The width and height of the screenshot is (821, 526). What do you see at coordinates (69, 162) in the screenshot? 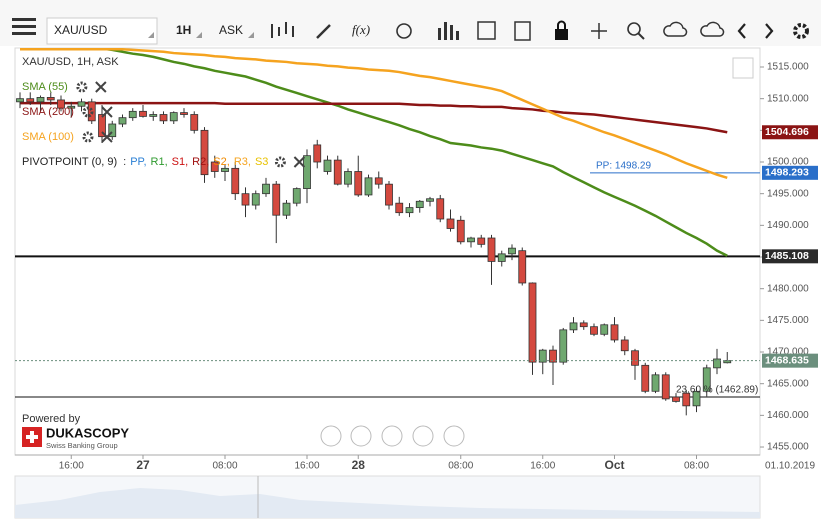
I see `legend-entry: PIVOTPOINT (0, 9)` at bounding box center [69, 162].